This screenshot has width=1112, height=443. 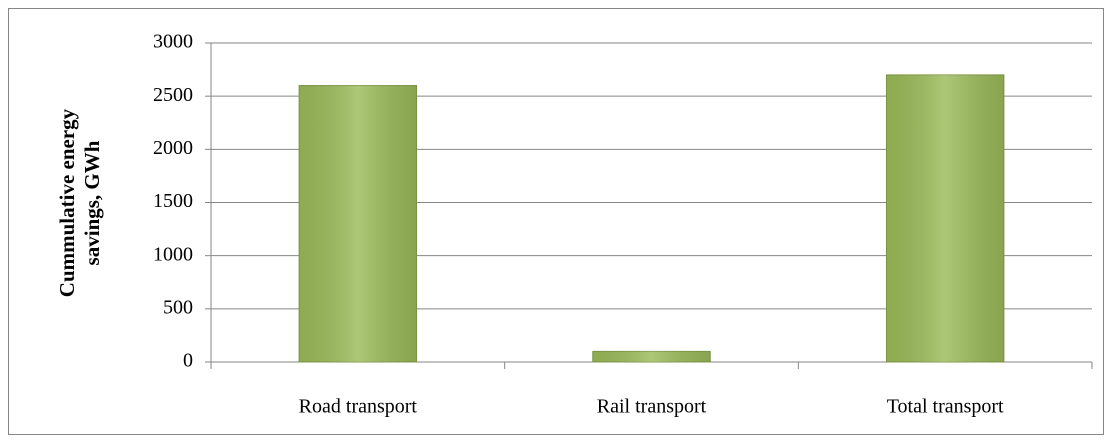 What do you see at coordinates (173, 201) in the screenshot?
I see `y-tick-label: 1500` at bounding box center [173, 201].